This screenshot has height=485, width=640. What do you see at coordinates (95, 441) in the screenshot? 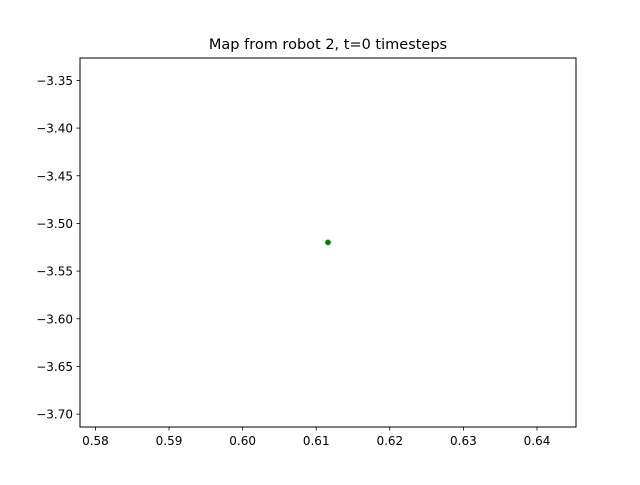
I see `x-tick-label: 0.58` at bounding box center [95, 441].